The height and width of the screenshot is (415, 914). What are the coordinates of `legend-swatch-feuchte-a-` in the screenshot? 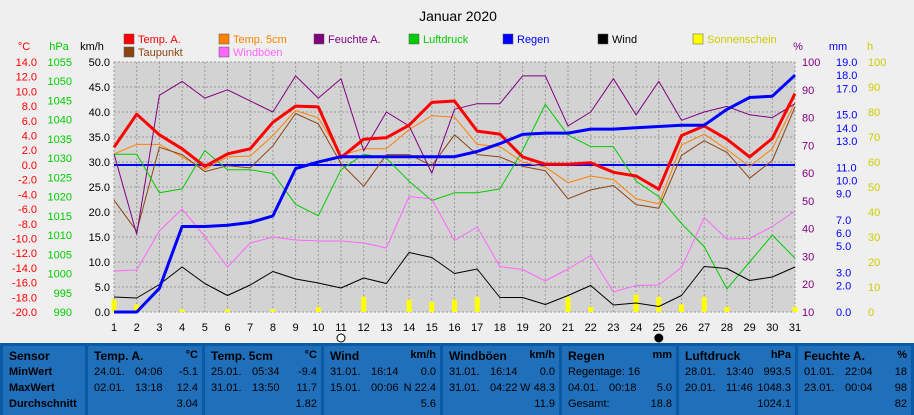 It's located at (319, 39).